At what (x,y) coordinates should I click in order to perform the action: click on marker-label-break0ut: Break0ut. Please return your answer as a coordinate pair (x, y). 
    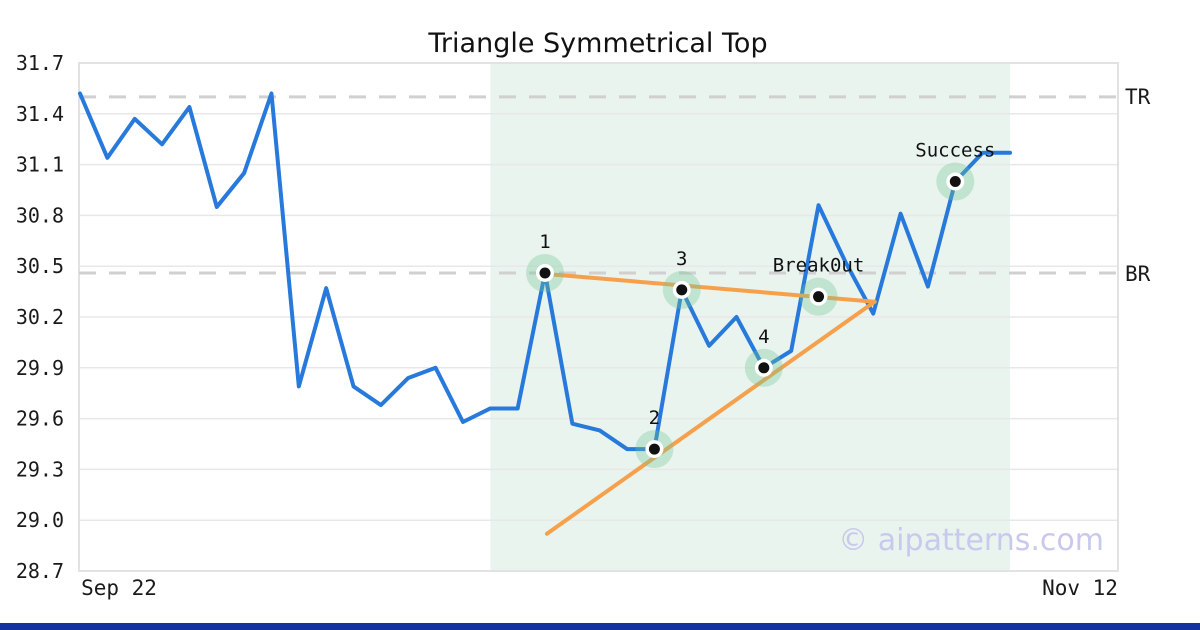
    Looking at the image, I should click on (819, 266).